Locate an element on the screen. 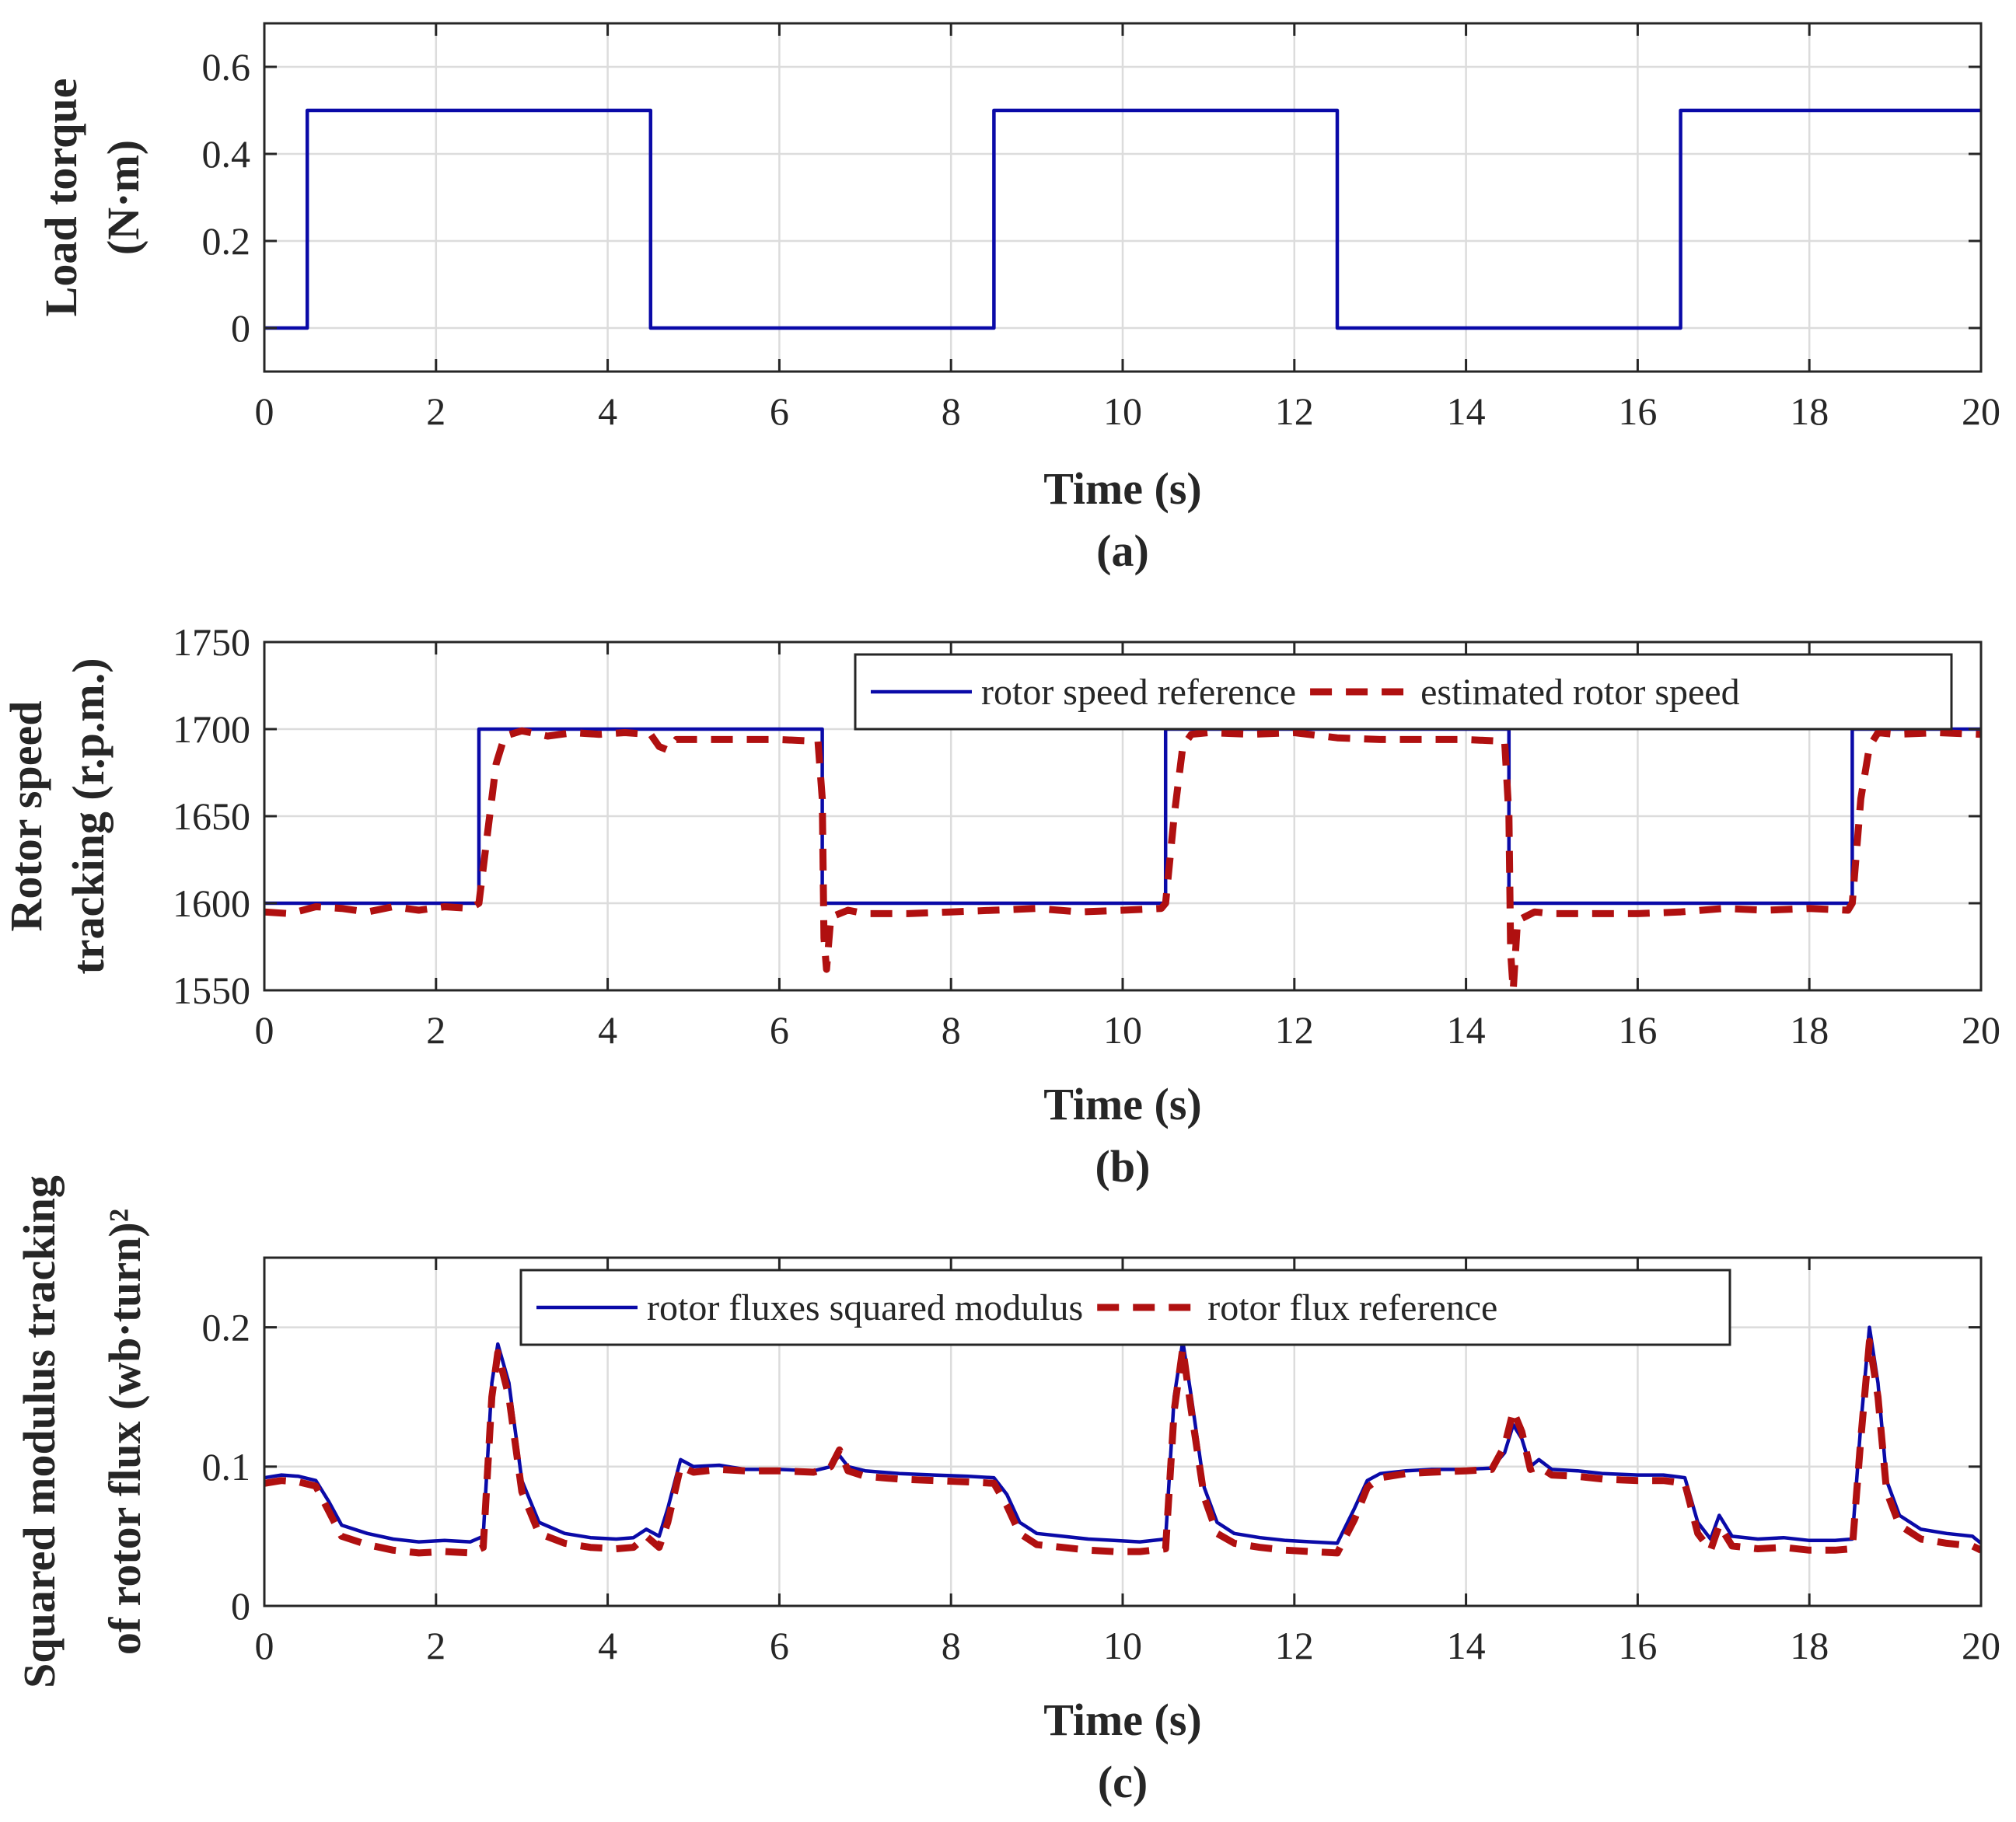  y-tick-label: 1650 is located at coordinates (212, 816).